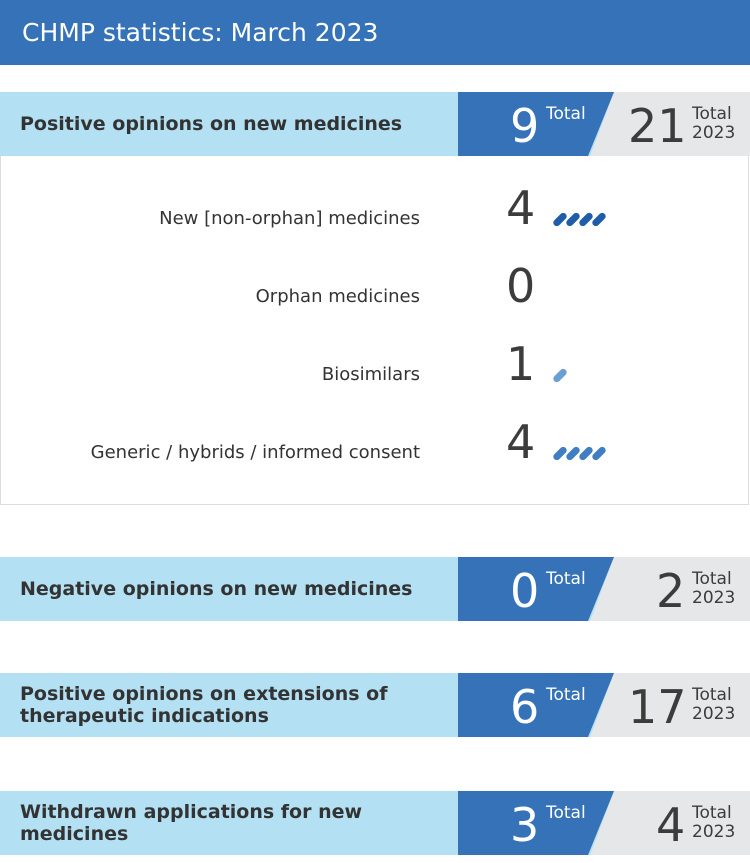 This screenshot has height=863, width=750. What do you see at coordinates (525, 825) in the screenshot?
I see `month-count: 3` at bounding box center [525, 825].